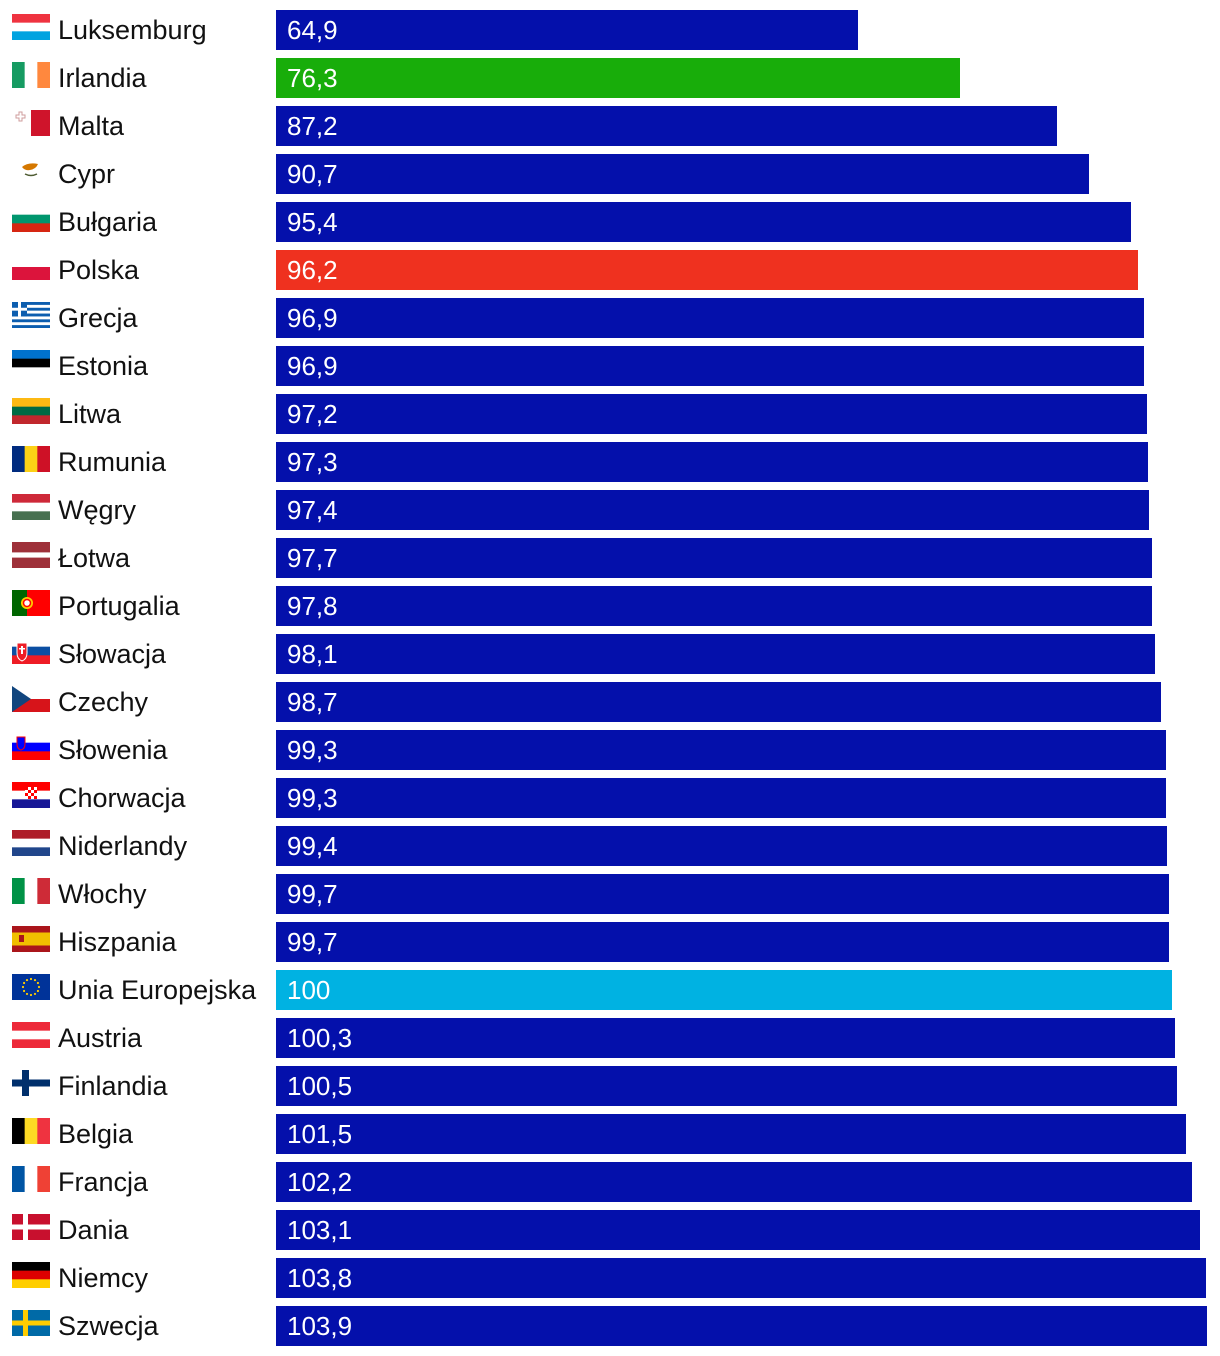  I want to click on category-label: Grecja, so click(98, 318).